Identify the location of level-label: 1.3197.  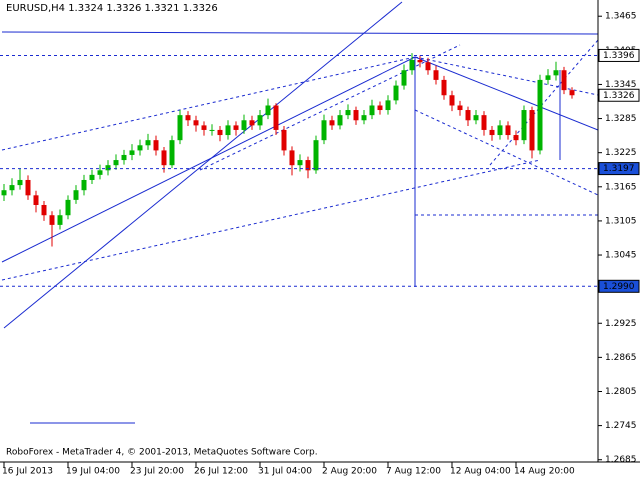
(619, 169).